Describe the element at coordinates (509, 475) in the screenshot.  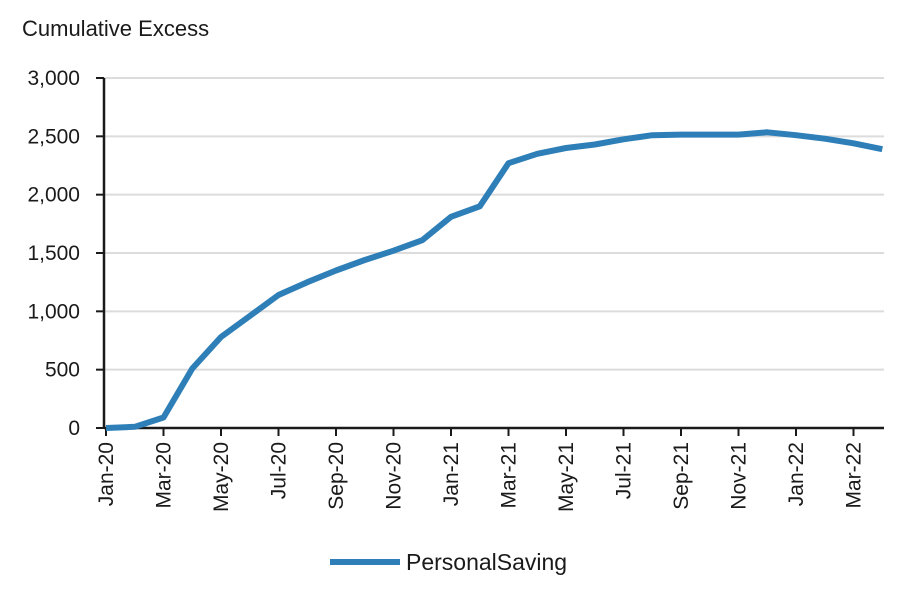
I see `x-tick-label: Mar-21` at that location.